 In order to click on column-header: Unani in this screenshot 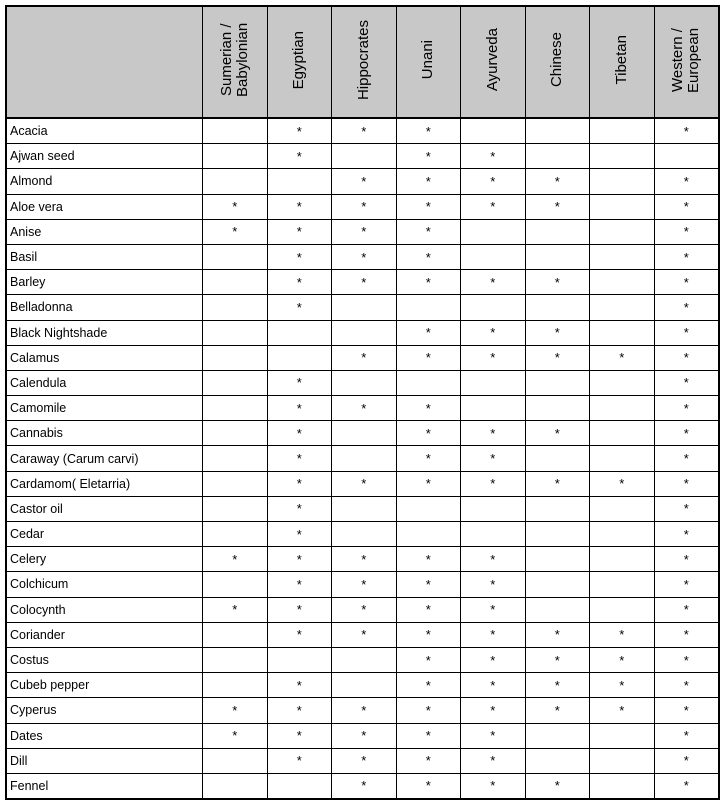, I will do `click(428, 62)`.